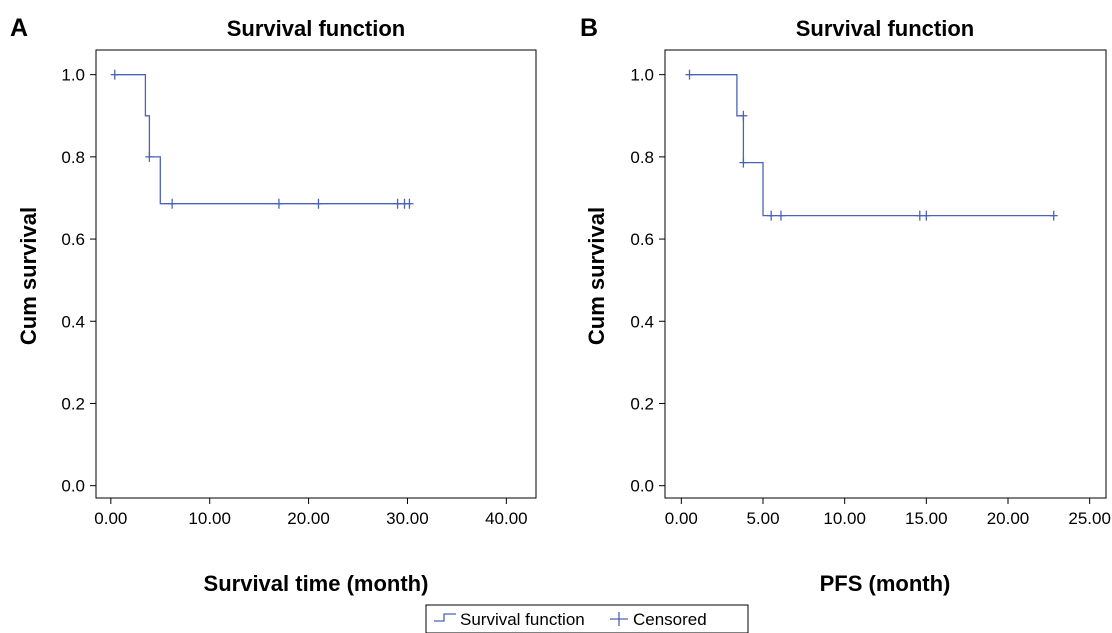 Image resolution: width=1112 pixels, height=633 pixels. I want to click on x-tick-label-b: 0.00, so click(681, 518).